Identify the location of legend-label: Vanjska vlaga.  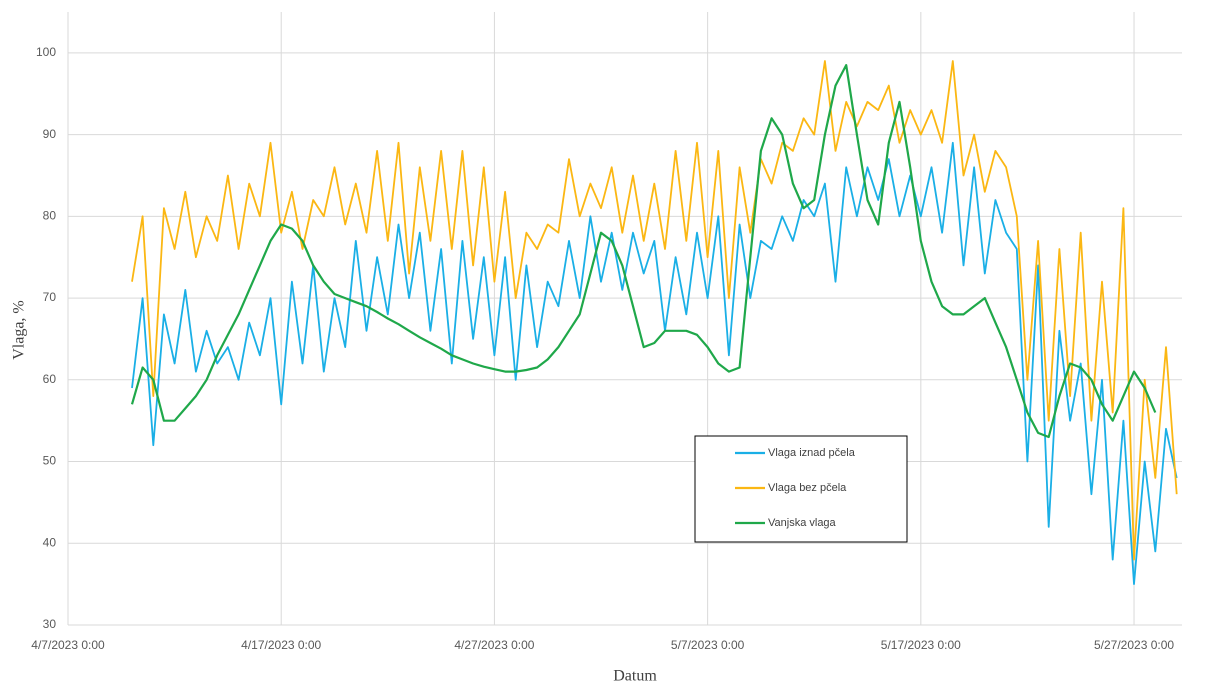
(802, 523).